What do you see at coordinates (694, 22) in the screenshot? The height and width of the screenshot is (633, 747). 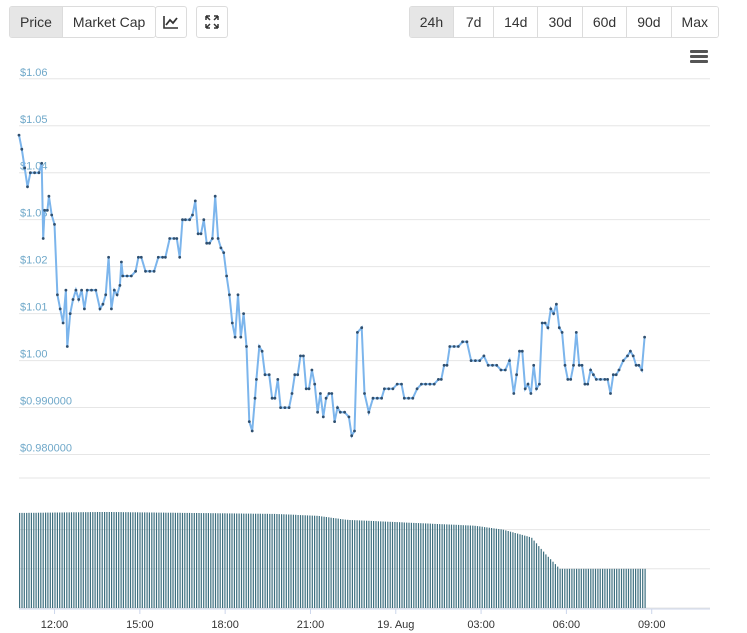 I see `range-max-button: Max` at bounding box center [694, 22].